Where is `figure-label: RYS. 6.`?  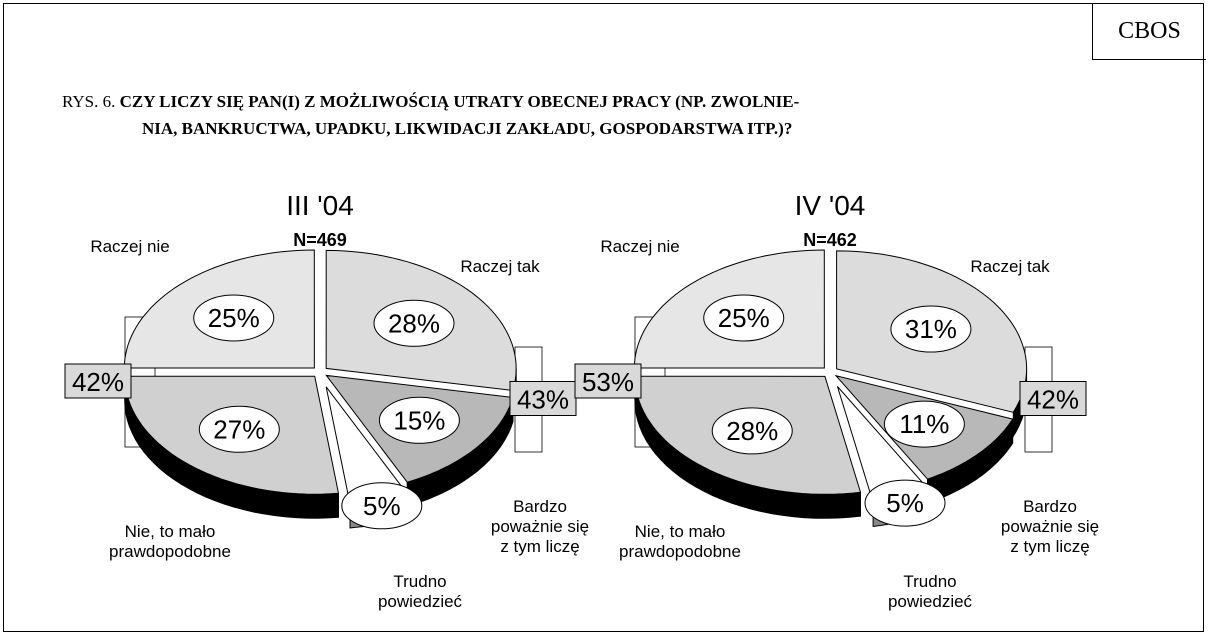 figure-label: RYS. 6. is located at coordinates (89, 101).